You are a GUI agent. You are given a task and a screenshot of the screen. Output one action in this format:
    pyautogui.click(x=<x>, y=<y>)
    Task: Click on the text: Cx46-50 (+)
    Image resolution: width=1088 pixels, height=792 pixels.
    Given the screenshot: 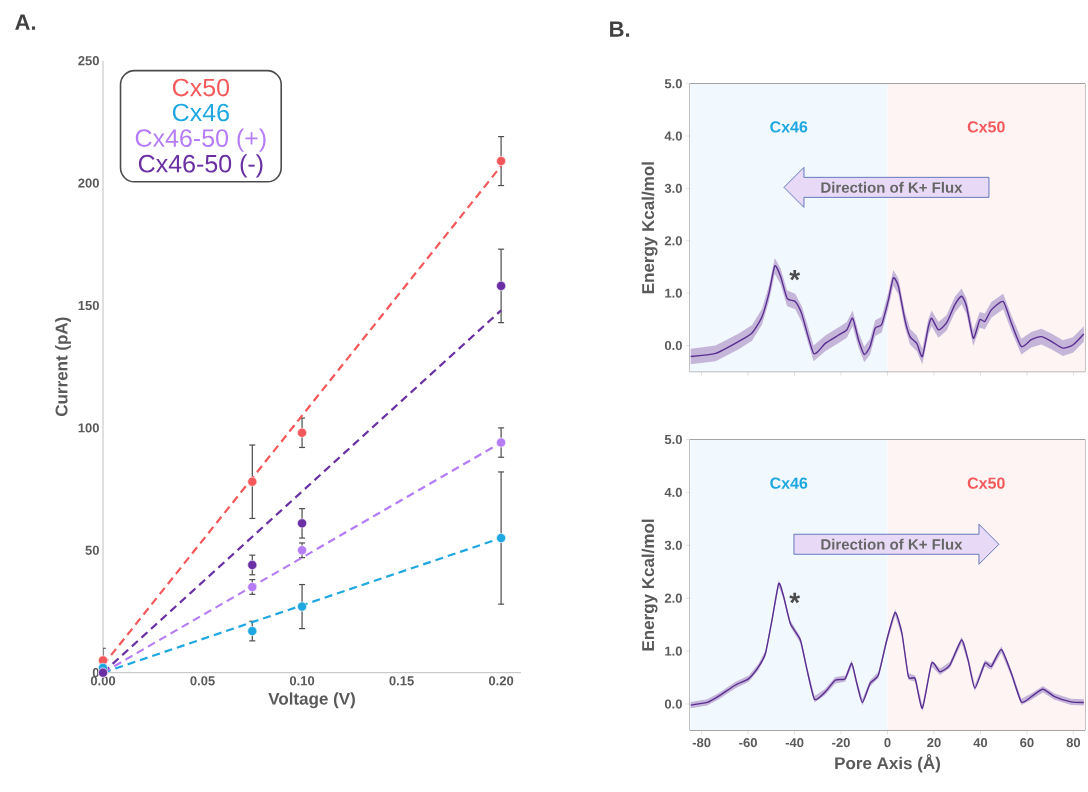 What is the action you would take?
    pyautogui.click(x=200, y=140)
    